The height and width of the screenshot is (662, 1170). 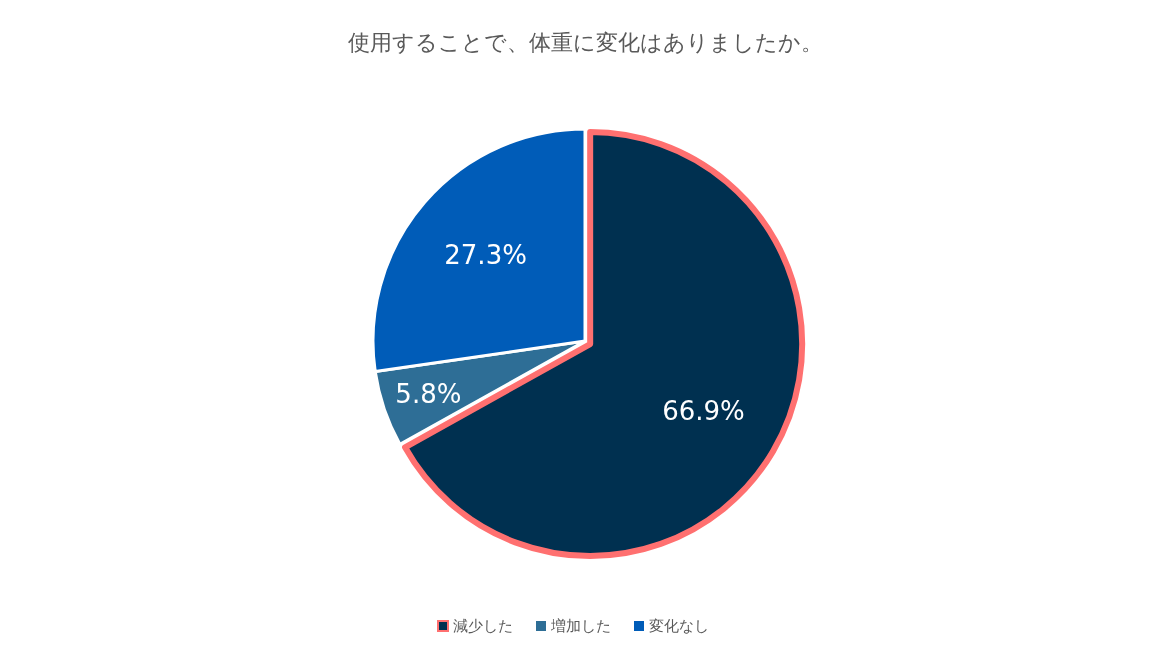 What do you see at coordinates (703, 410) in the screenshot?
I see `data-label: 66.9%` at bounding box center [703, 410].